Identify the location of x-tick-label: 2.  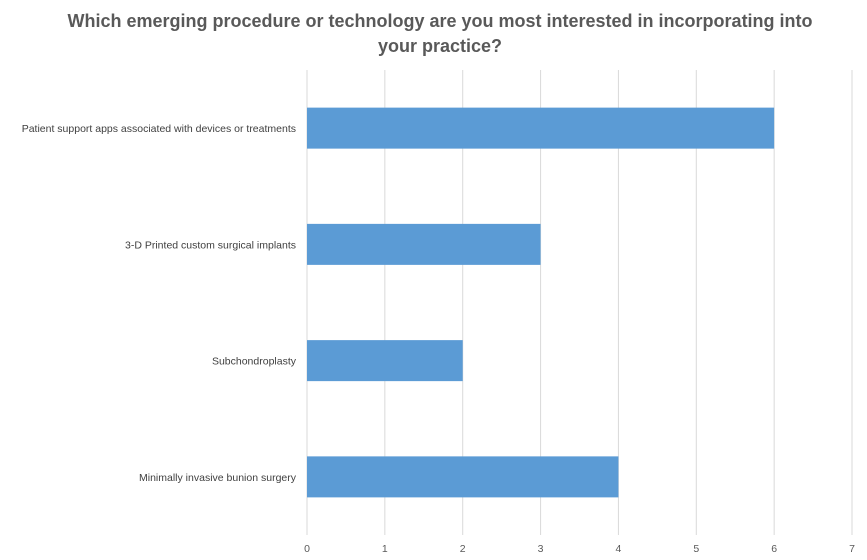
(463, 549).